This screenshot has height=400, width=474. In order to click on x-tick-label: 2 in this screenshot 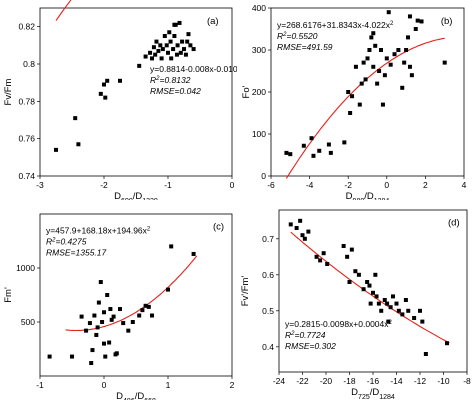, I will do `click(232, 385)`.